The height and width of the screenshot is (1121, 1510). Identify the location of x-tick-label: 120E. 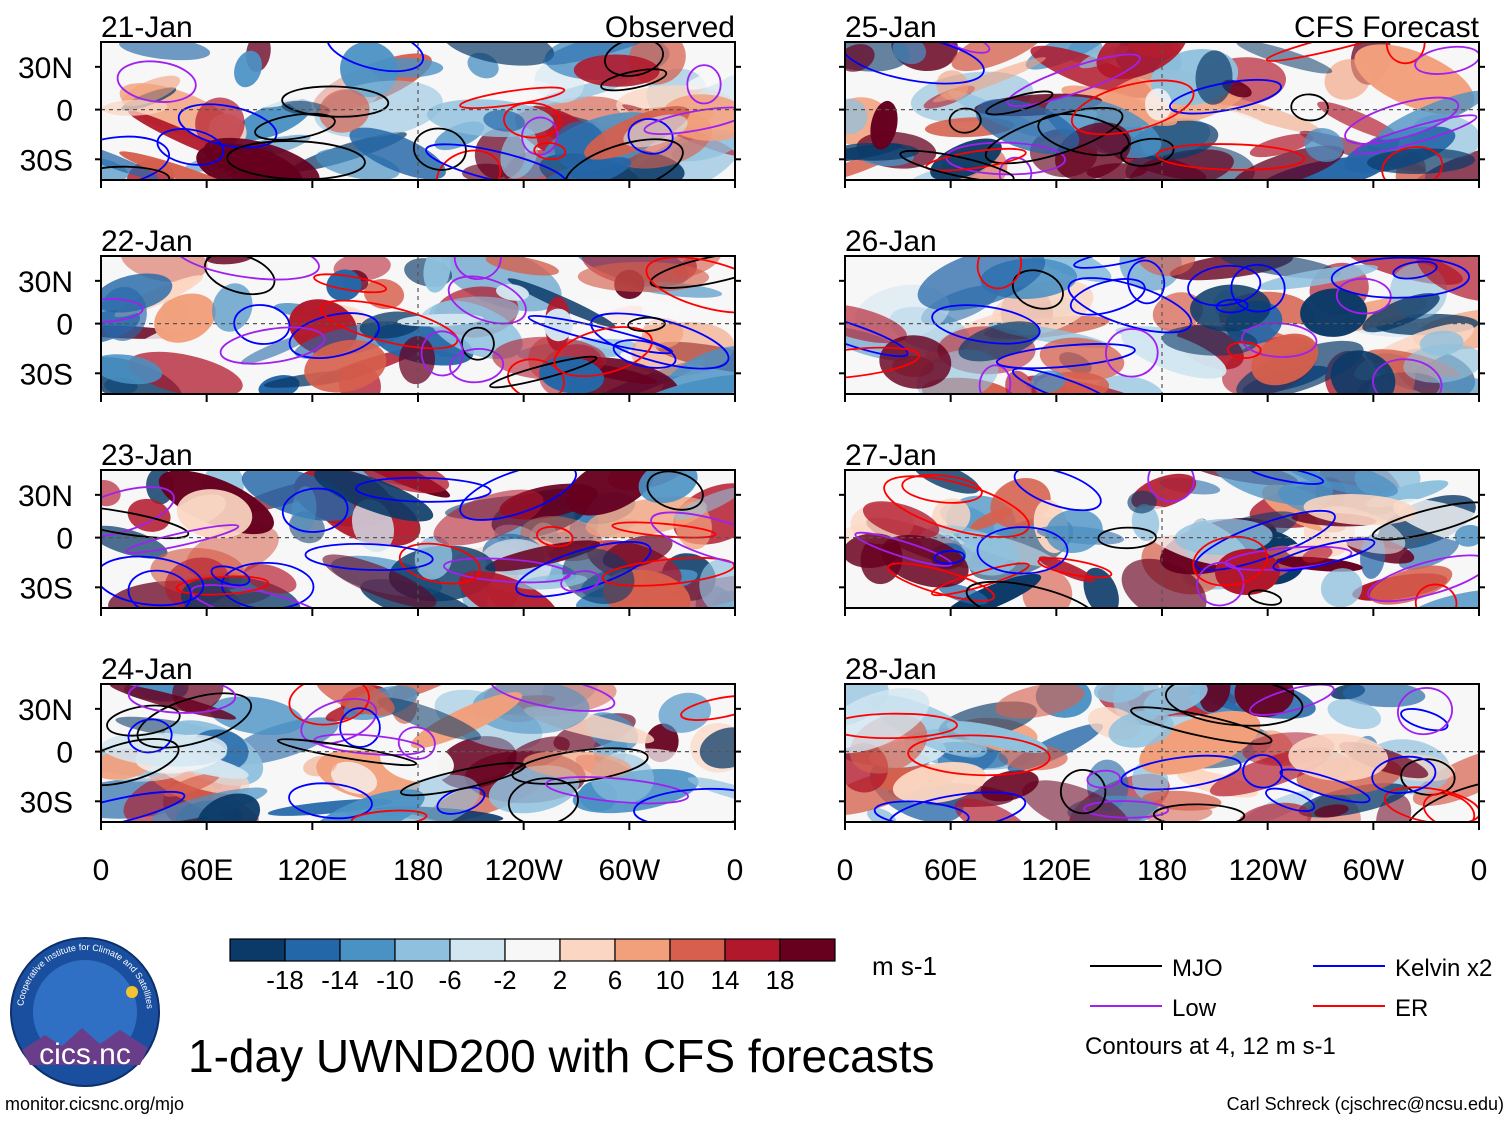
(312, 870).